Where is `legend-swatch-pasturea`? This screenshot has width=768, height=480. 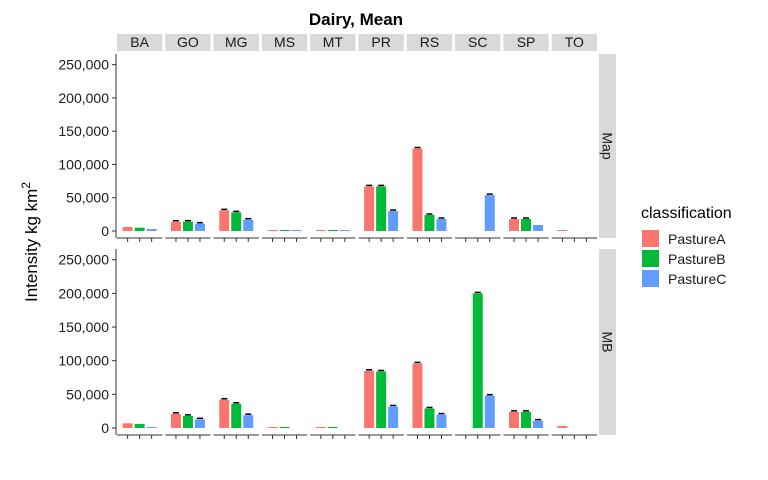 legend-swatch-pasturea is located at coordinates (650, 238).